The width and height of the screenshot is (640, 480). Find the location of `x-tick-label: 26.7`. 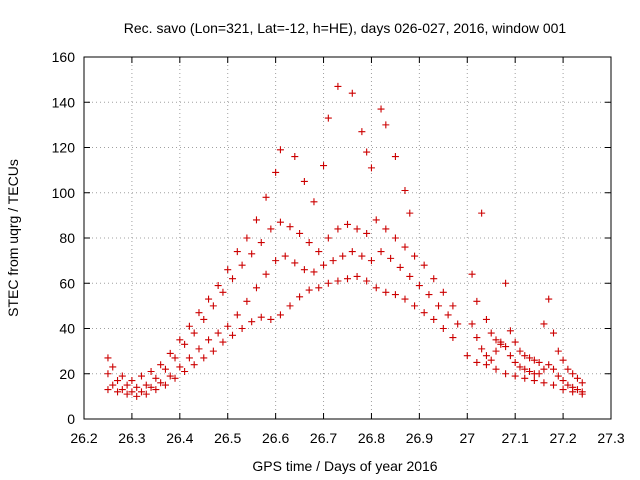

x-tick-label: 26.7 is located at coordinates (323, 438).